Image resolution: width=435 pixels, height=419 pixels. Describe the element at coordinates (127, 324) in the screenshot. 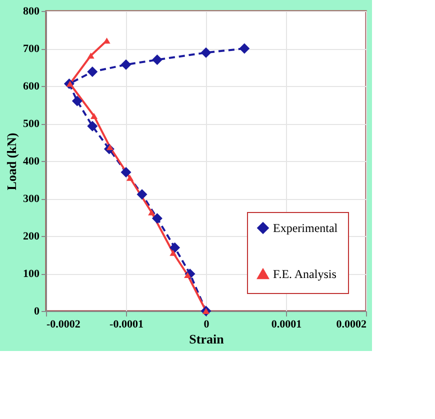

I see `x-tick-label: -0.0001` at that location.